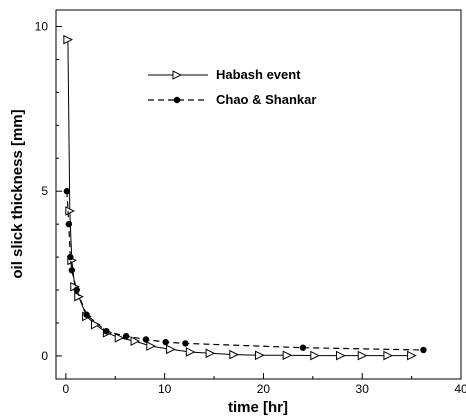 This screenshot has width=466, height=417. What do you see at coordinates (17, 193) in the screenshot?
I see `y-axis-title: oil slick thickness [mm]` at bounding box center [17, 193].